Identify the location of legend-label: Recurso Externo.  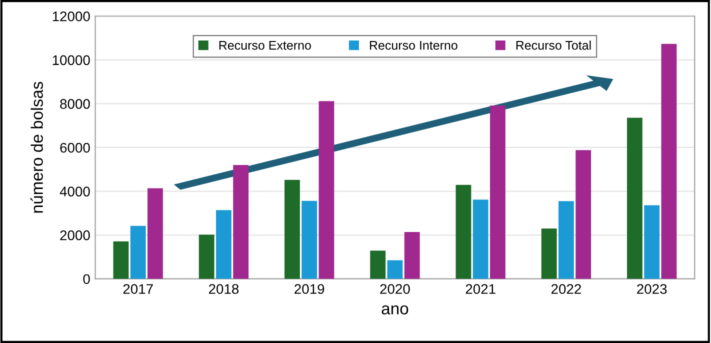
(265, 45).